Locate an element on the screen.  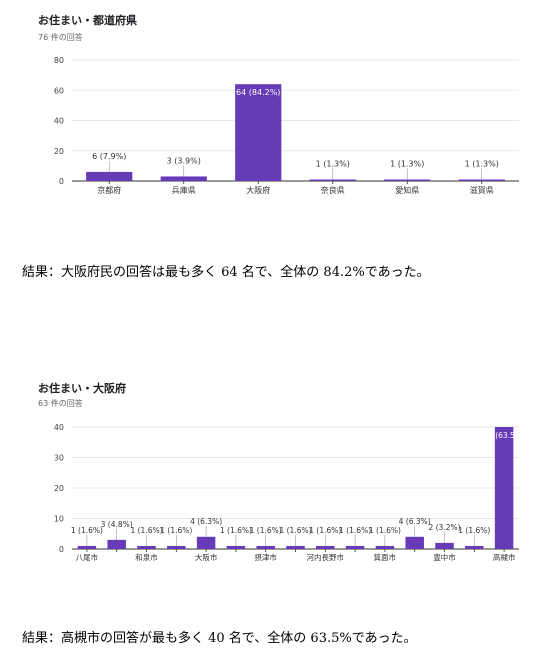
category-label: 大阪府 is located at coordinates (258, 190).